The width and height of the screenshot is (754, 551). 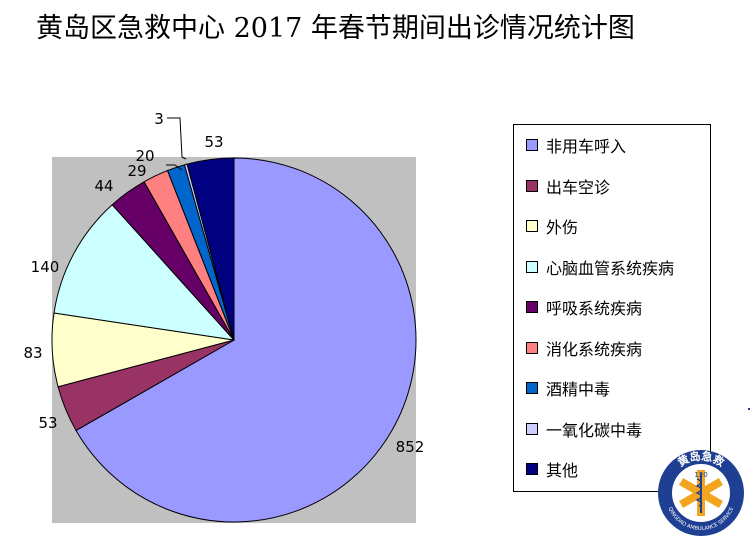 I want to click on legend-label: 呼吸系统疾病, so click(x=594, y=308).